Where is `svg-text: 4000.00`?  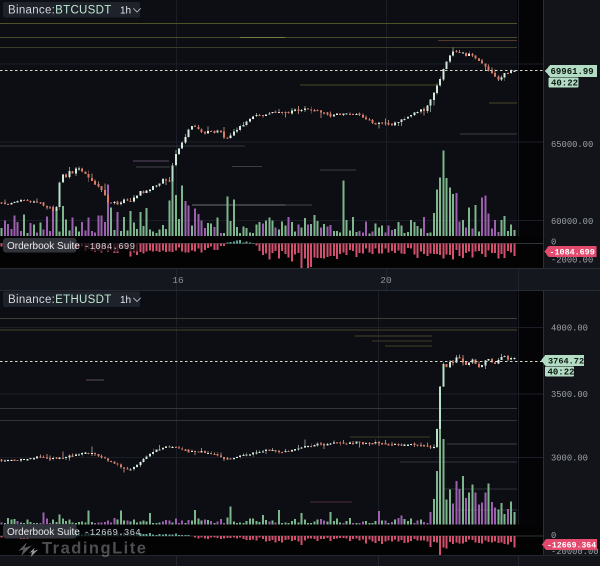 svg-text: 4000.00 is located at coordinates (569, 329).